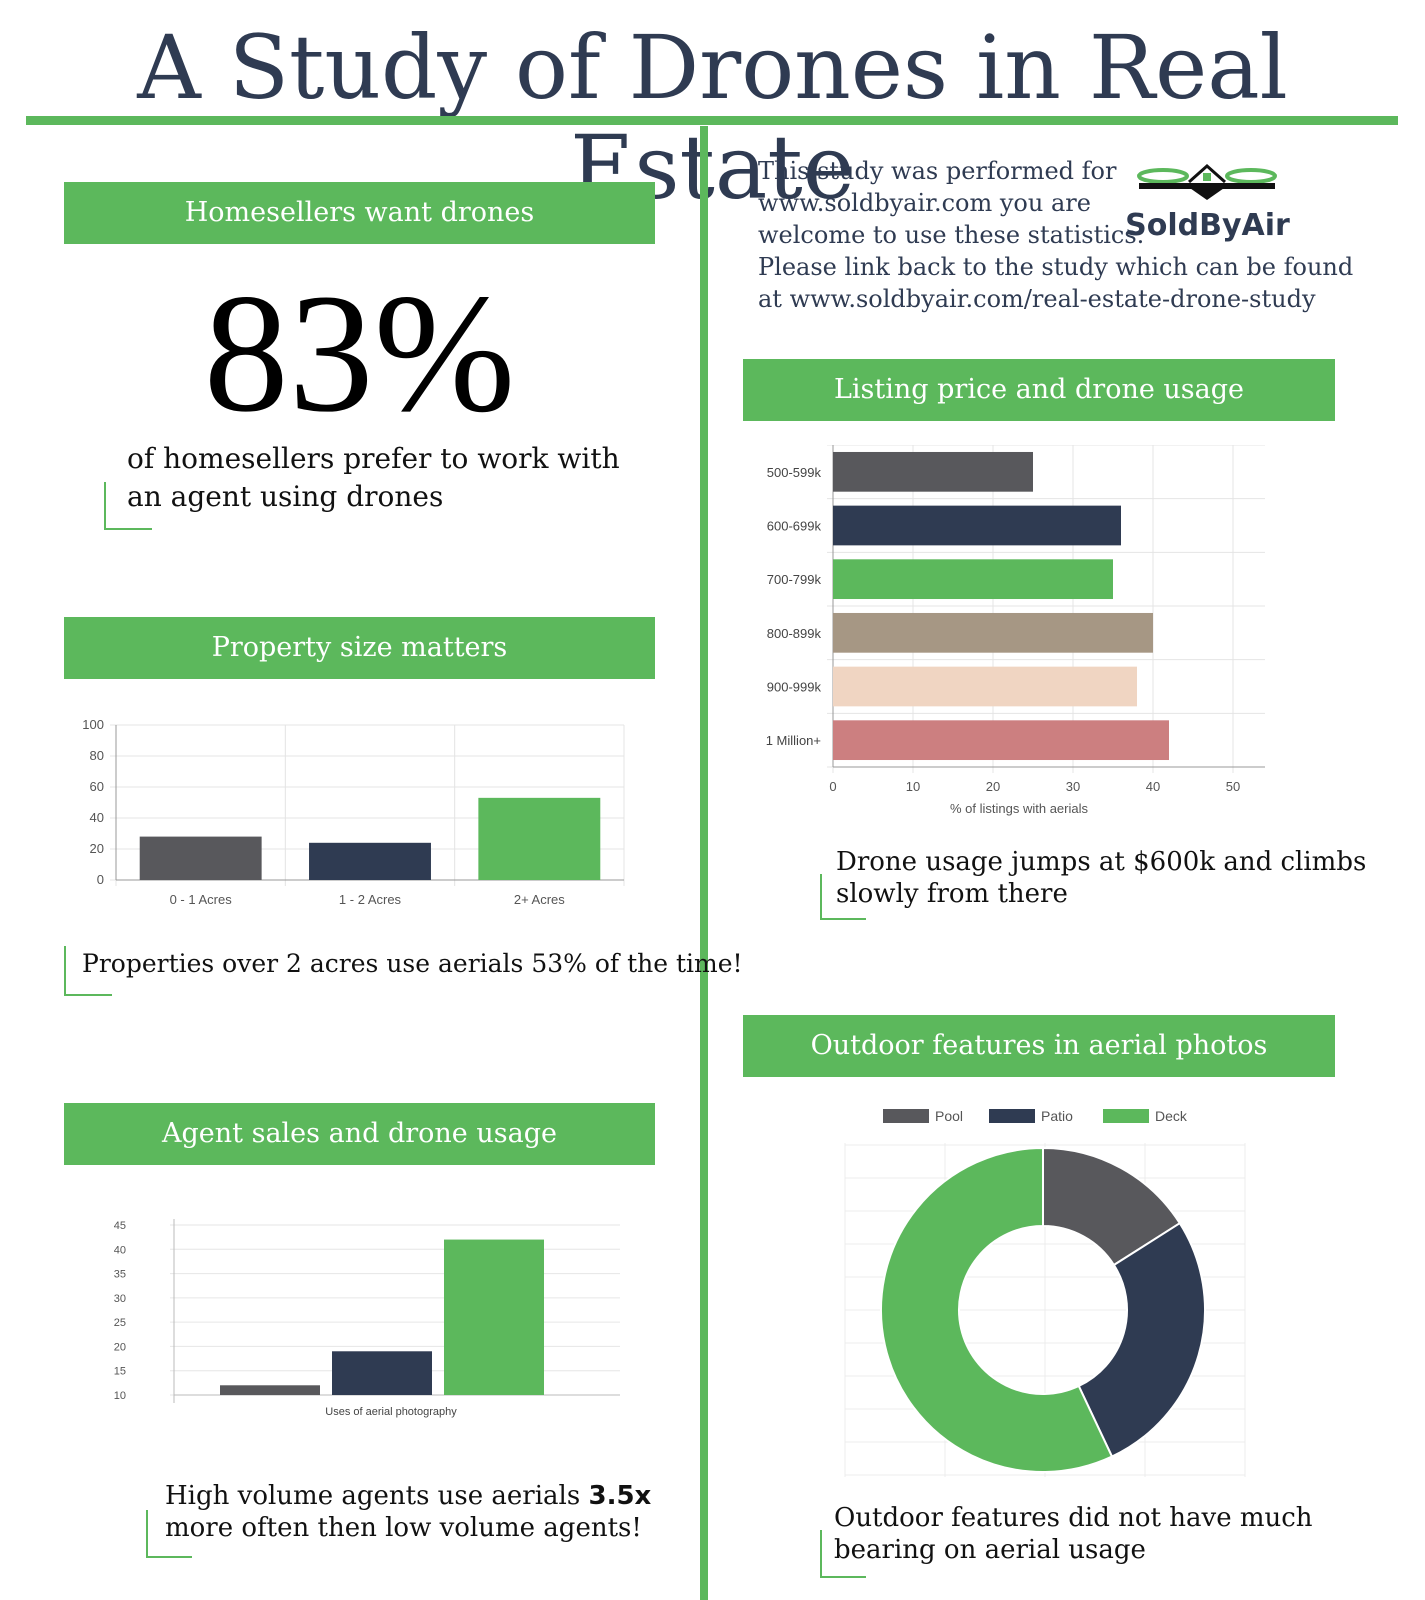 This screenshot has height=1600, width=1425. What do you see at coordinates (704, 863) in the screenshot?
I see `column-divider` at bounding box center [704, 863].